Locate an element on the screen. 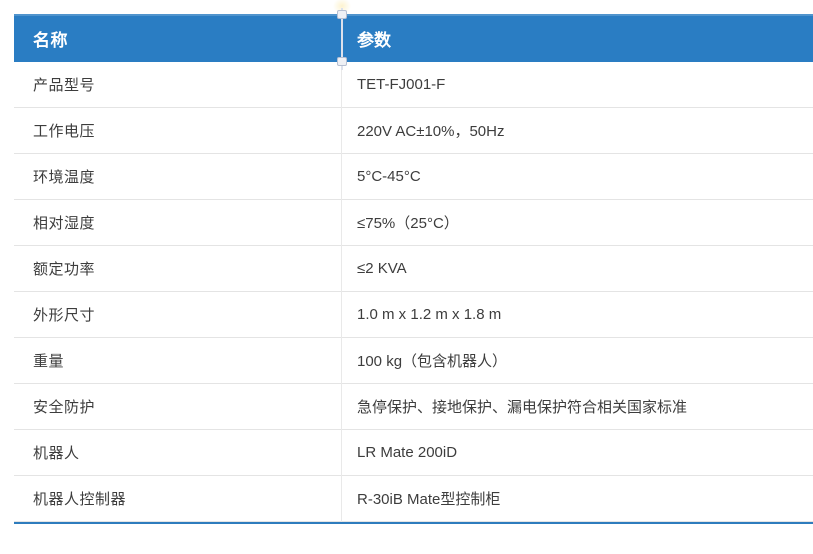  table-row: 工作电压 220V AC±10%，50Hz is located at coordinates (413, 131).